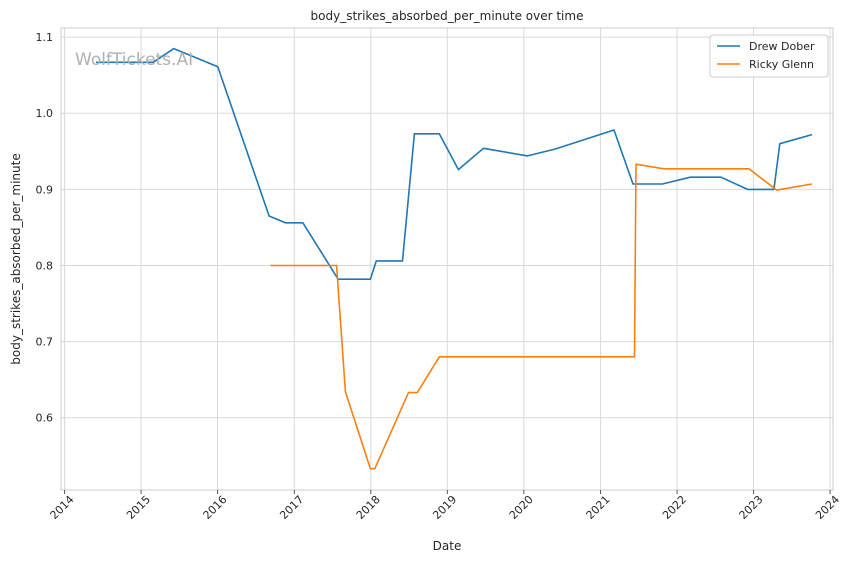  Describe the element at coordinates (16, 258) in the screenshot. I see `y-axis-title: body_strikes_absorbed_per_minute` at that location.